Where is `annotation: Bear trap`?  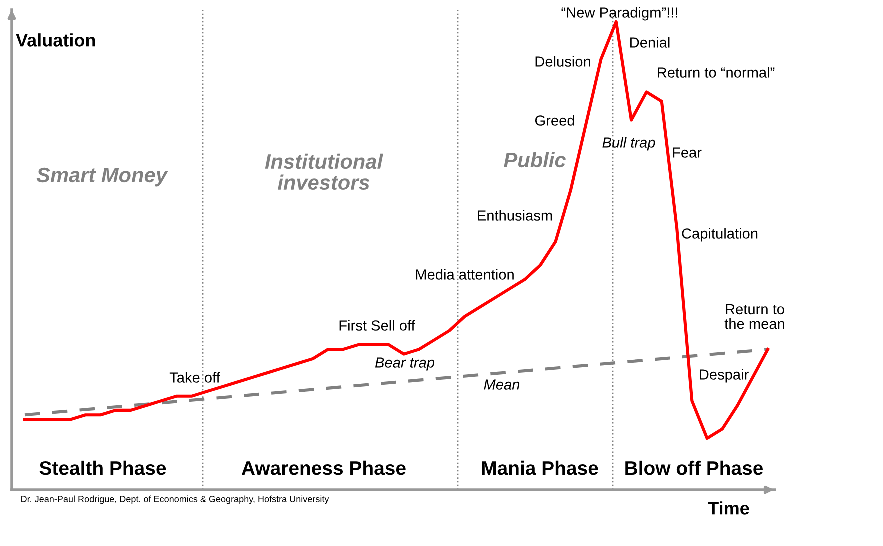
annotation: Bear trap is located at coordinates (405, 364).